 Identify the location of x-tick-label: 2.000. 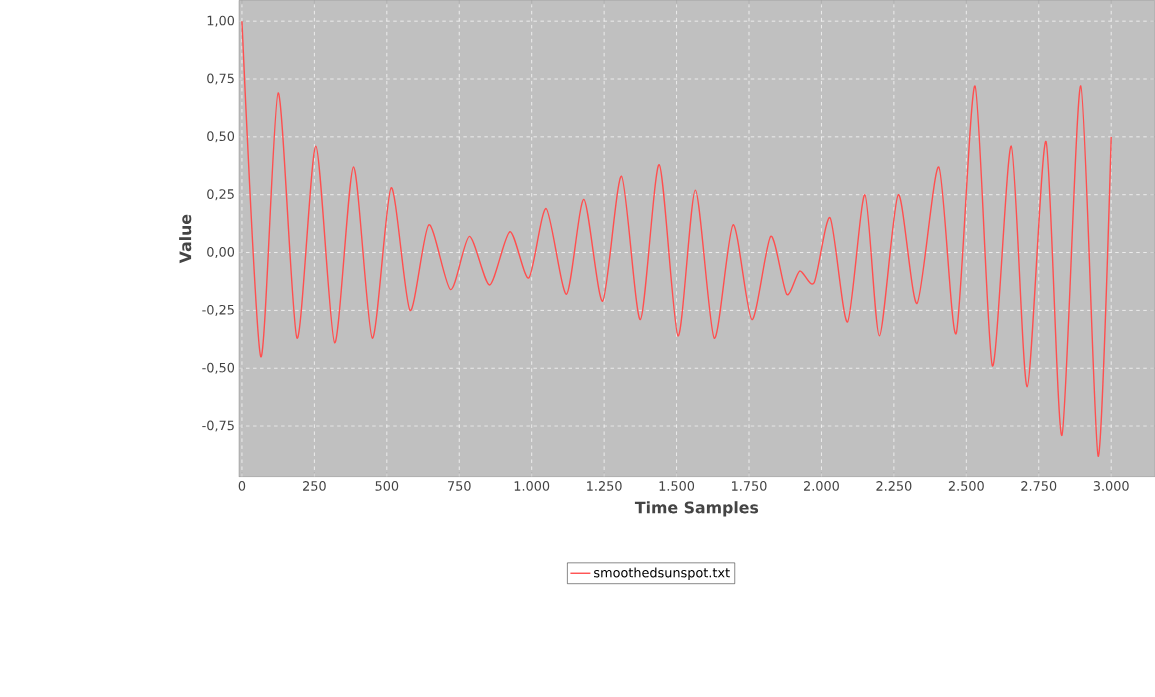
(821, 485).